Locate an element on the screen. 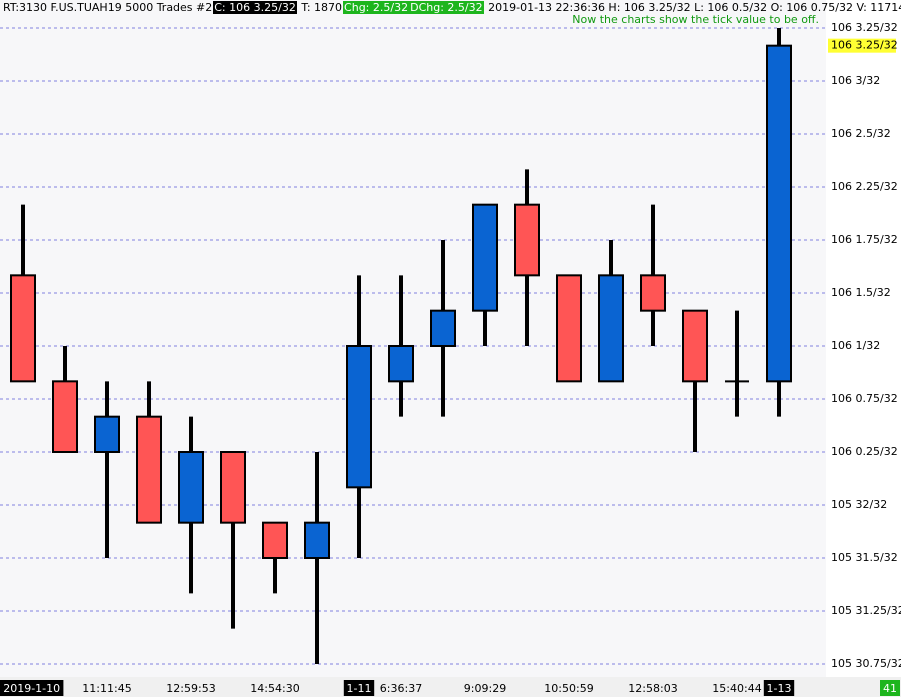  badge-box is located at coordinates (890, 688).